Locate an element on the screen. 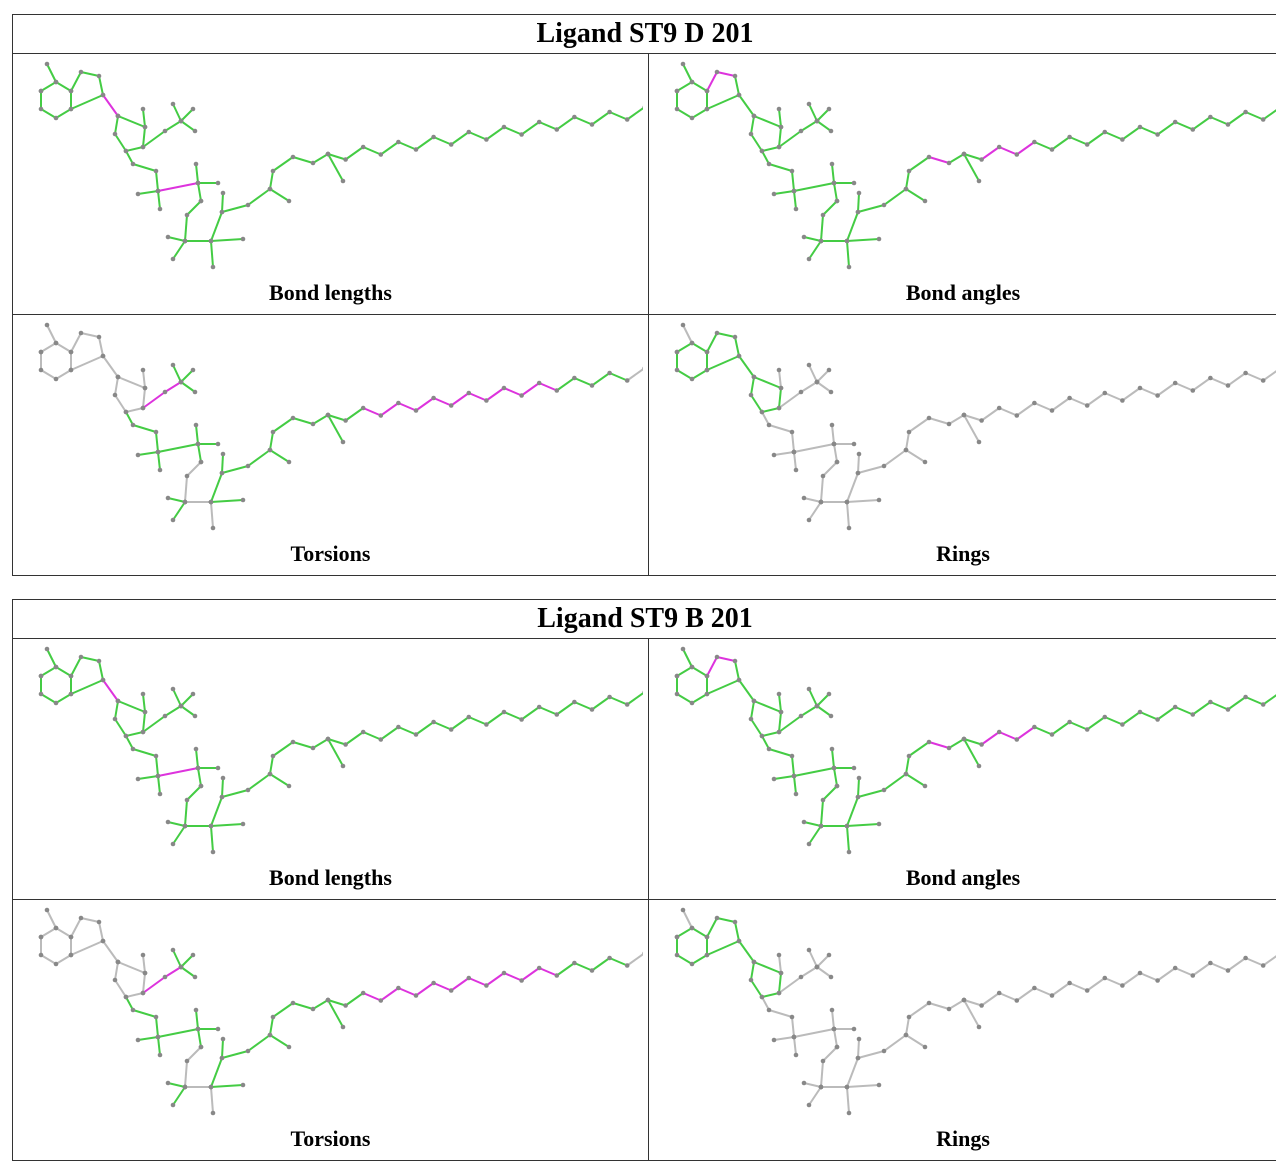 Image resolution: width=1276 pixels, height=1161 pixels. panel-caption: Torsions is located at coordinates (330, 1138).